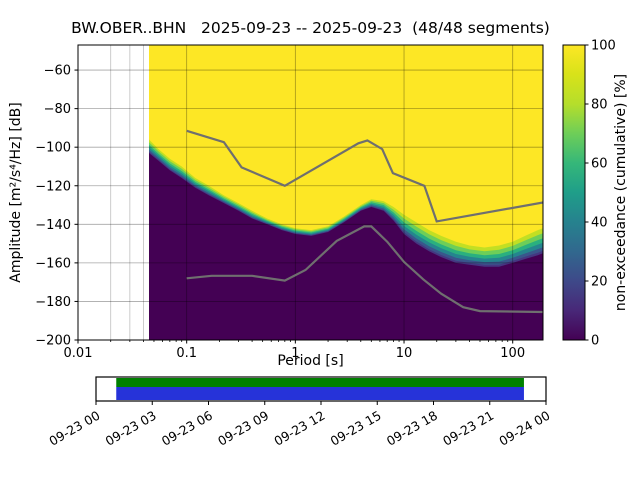 This screenshot has width=640, height=480. What do you see at coordinates (595, 341) in the screenshot?
I see `colorbar-tick-label: 0` at bounding box center [595, 341].